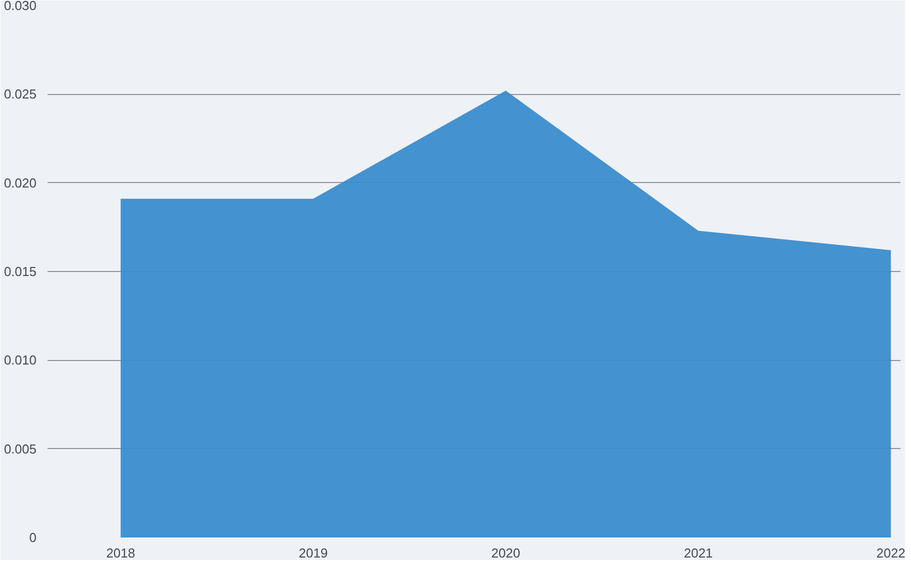 This screenshot has width=911, height=565. I want to click on y-tick-label: 0.005, so click(20, 448).